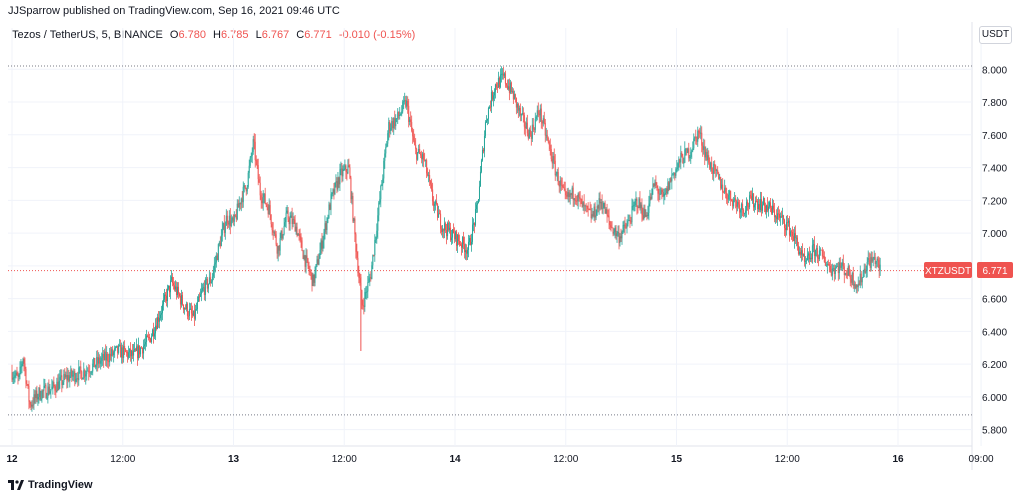 The height and width of the screenshot is (500, 1024). Describe the element at coordinates (500, 459) in the screenshot. I see `time-axis: 12 12:00 13 12:00 14 12:00 15 12:00 16 09:00` at that location.